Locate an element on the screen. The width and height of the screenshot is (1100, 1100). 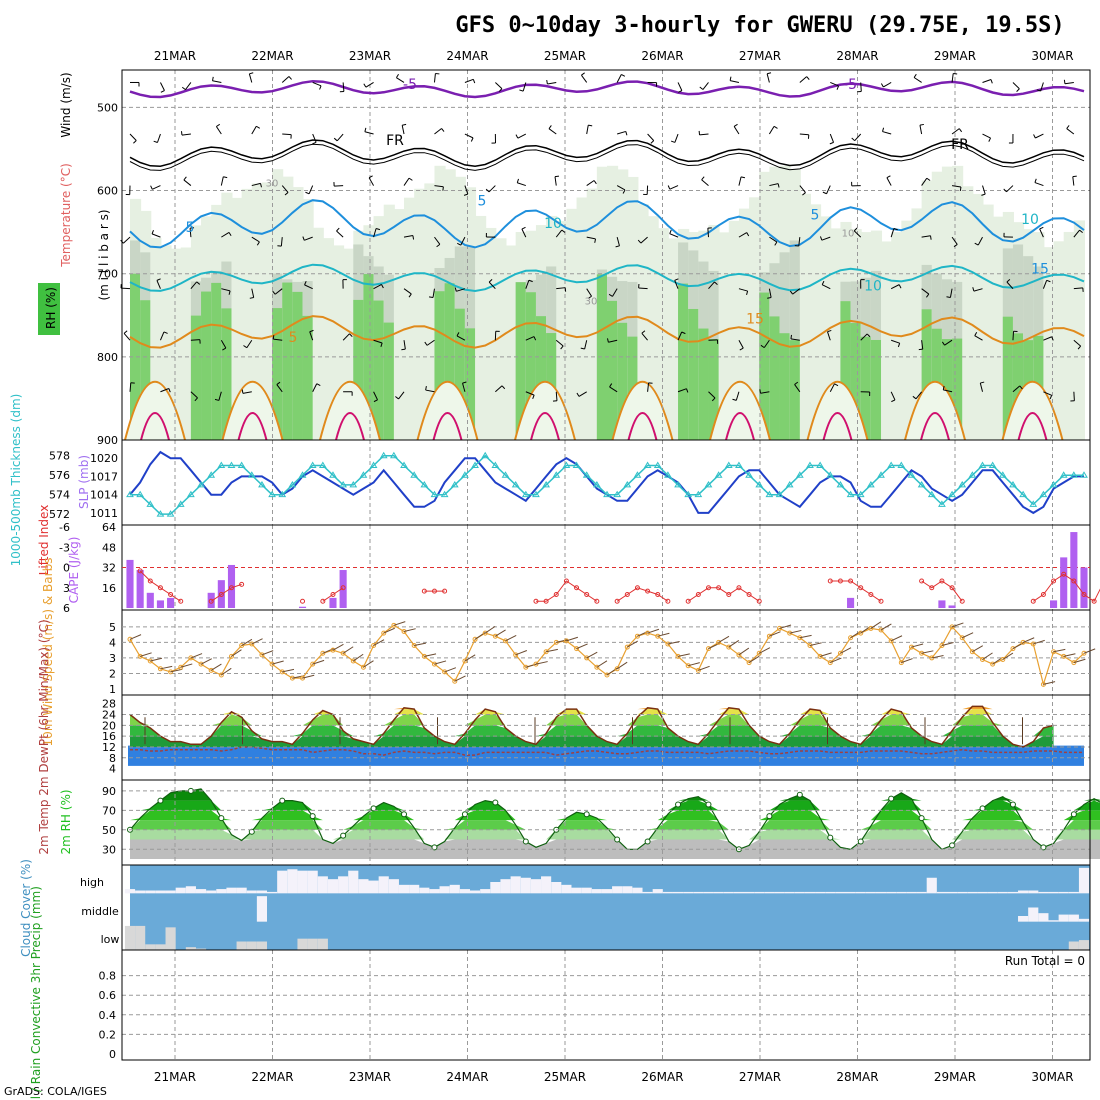
li-tick: 6 is located at coordinates (66, 608).